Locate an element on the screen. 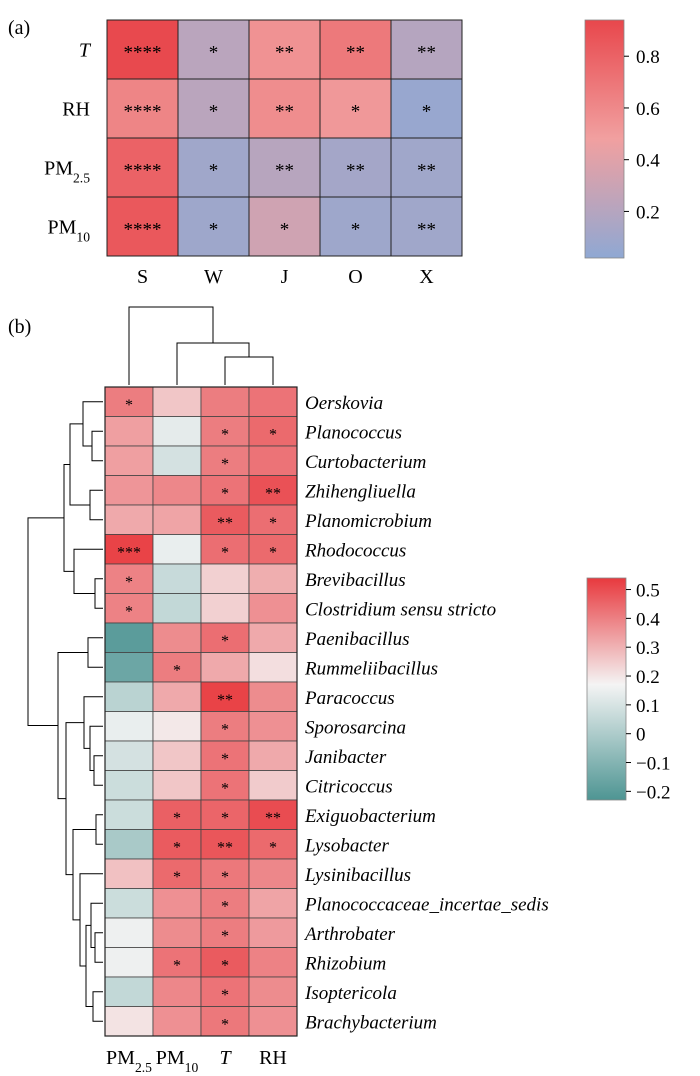 The image size is (700, 1076). colorbar-a is located at coordinates (604, 139).